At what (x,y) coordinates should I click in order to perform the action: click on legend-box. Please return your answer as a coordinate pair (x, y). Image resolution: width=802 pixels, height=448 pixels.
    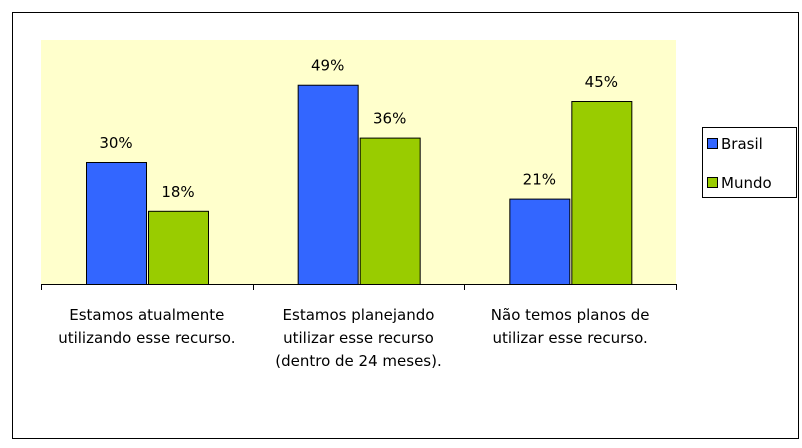
    Looking at the image, I should click on (749, 162).